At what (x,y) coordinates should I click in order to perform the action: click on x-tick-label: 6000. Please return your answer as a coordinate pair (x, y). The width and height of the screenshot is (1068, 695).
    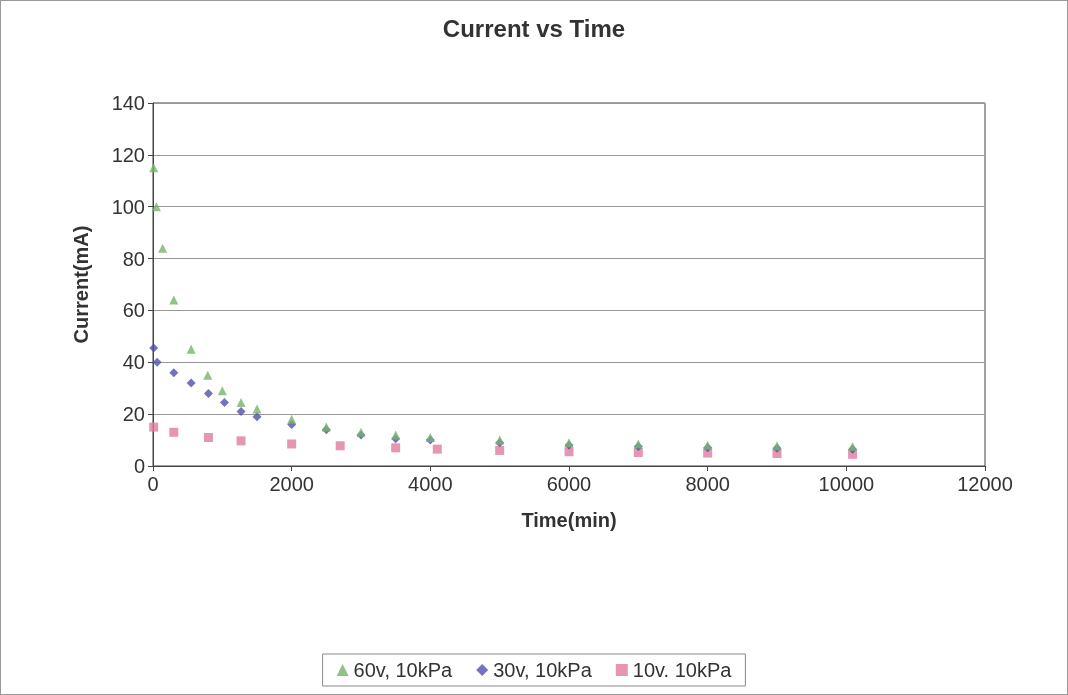
    Looking at the image, I should click on (569, 484).